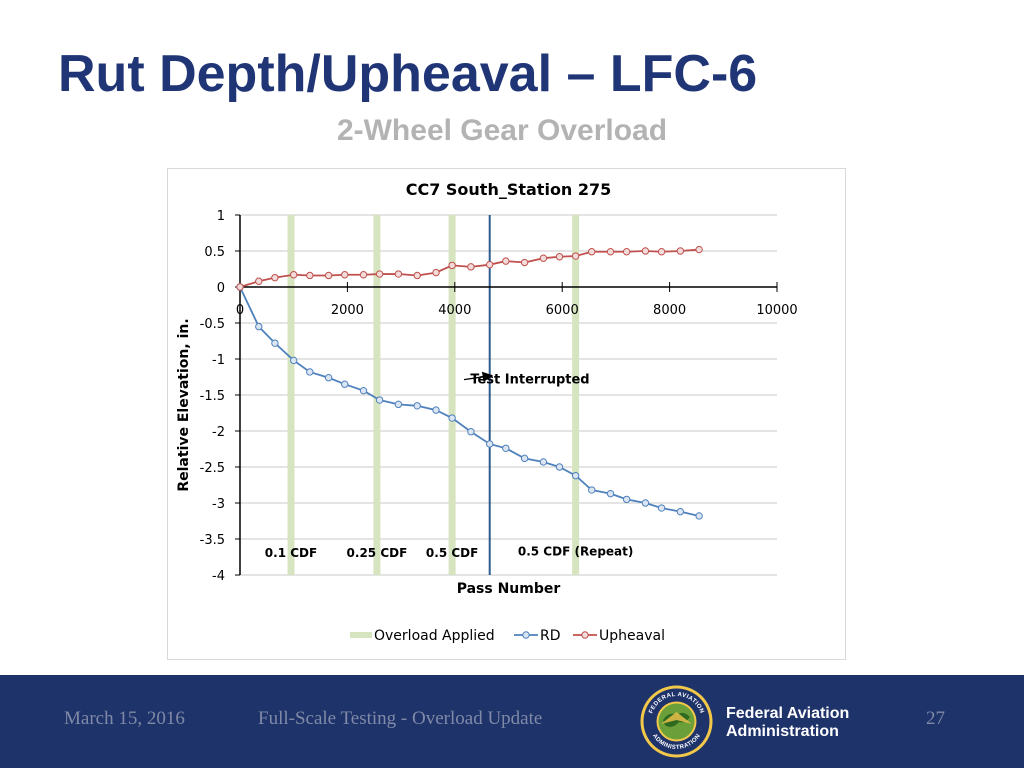  I want to click on x-tick-label: 10000, so click(776, 310).